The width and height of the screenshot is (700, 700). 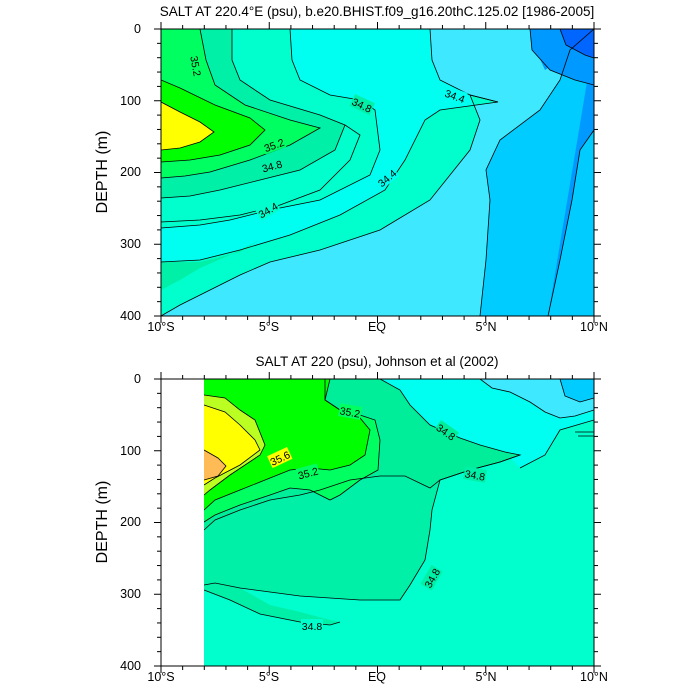 I want to click on x-tick-labels-top: 10°S 5°S EQ 5°N 10°N, so click(x=377, y=327).